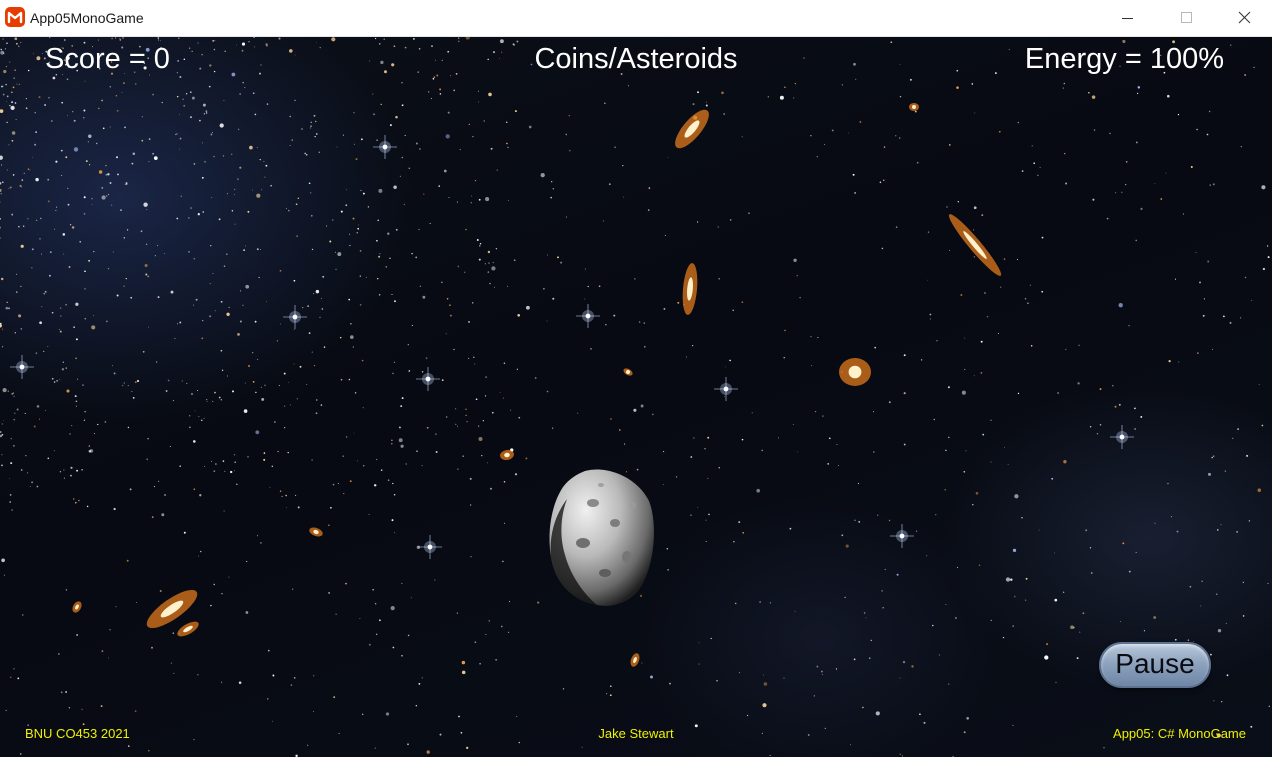 Image resolution: width=1272 pixels, height=757 pixels. Describe the element at coordinates (1155, 665) in the screenshot. I see `pause-button: Pause` at that location.